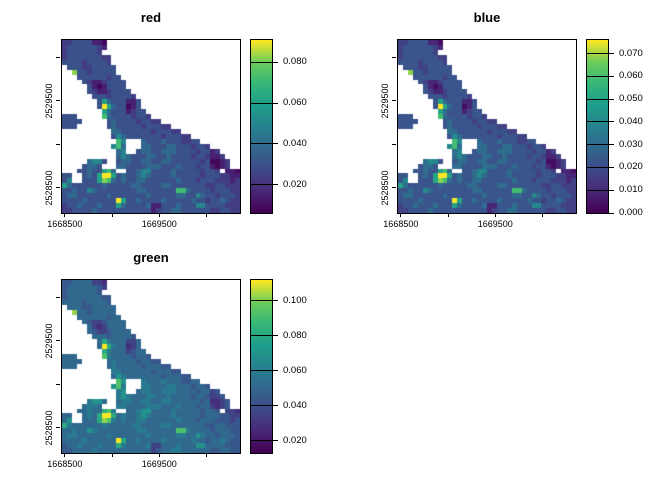  Describe the element at coordinates (295, 300) in the screenshot. I see `legend-tick-label: 0.100` at that location.